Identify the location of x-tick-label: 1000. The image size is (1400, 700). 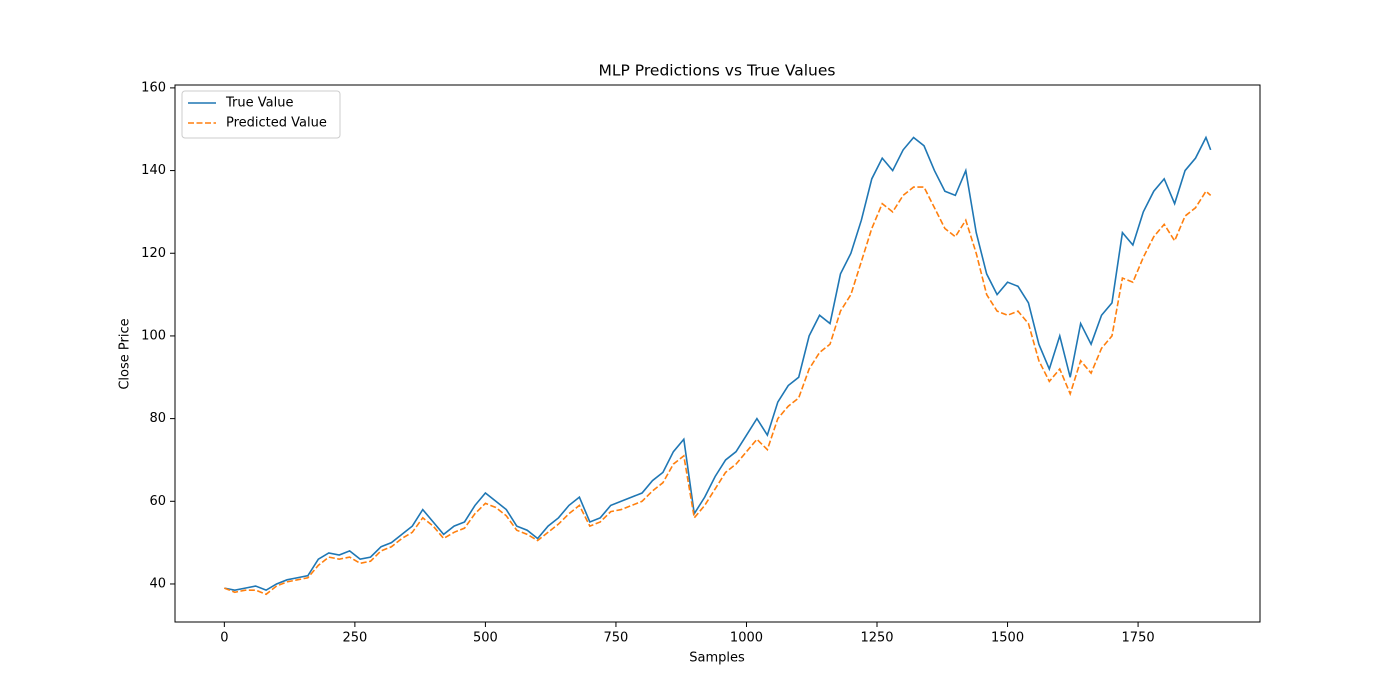
(746, 638).